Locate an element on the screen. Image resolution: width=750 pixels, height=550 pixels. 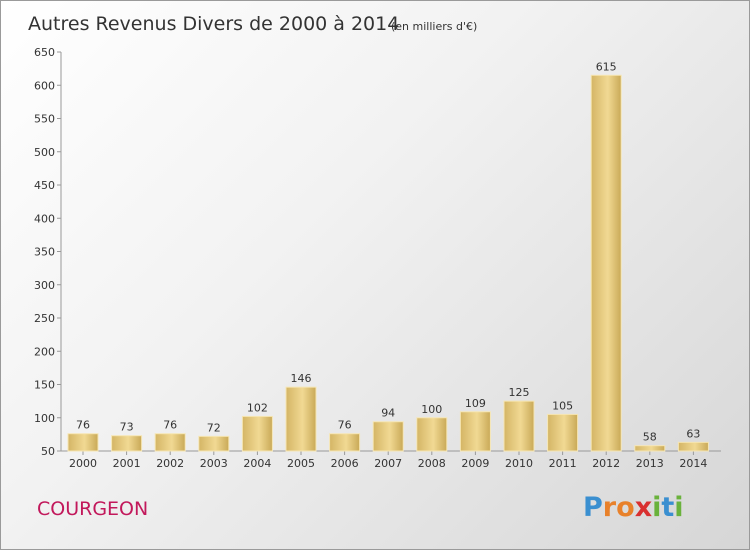
logo-letter: t is located at coordinates (667, 507).